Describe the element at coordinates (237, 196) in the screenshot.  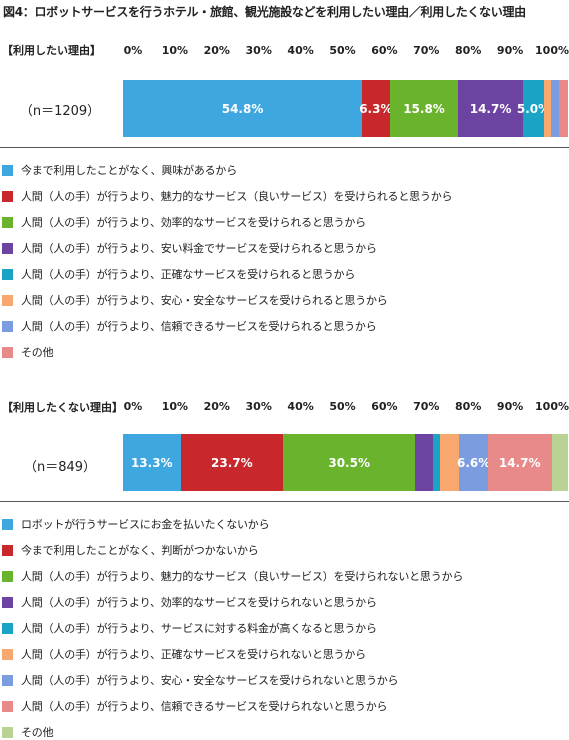
I see `legend-label: 人間（人の手）が行うより、魅力的なサービス（良いサービス）を受けられると思うから` at that location.